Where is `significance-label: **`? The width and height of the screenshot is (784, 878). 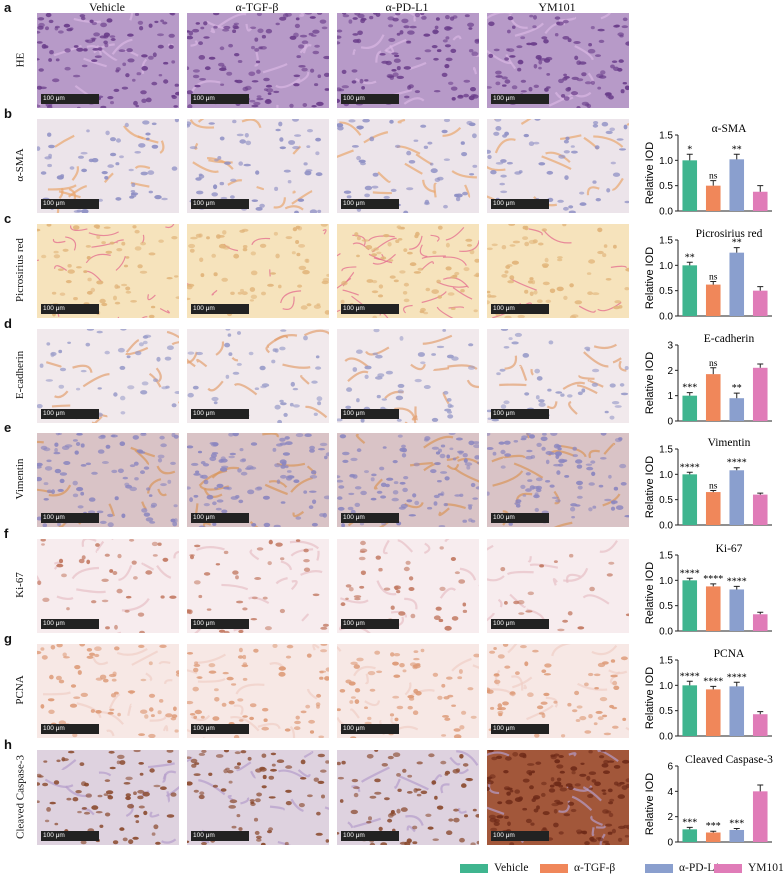 significance-label: ** is located at coordinates (690, 257).